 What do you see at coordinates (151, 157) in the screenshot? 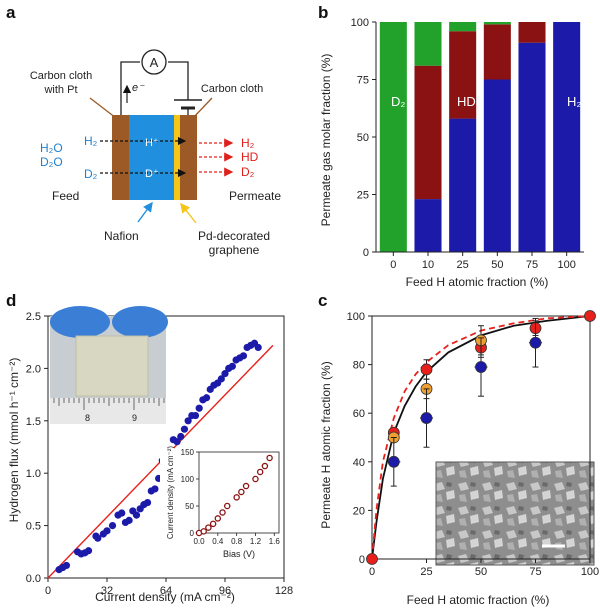
I see `nafion-membrane` at bounding box center [151, 157].